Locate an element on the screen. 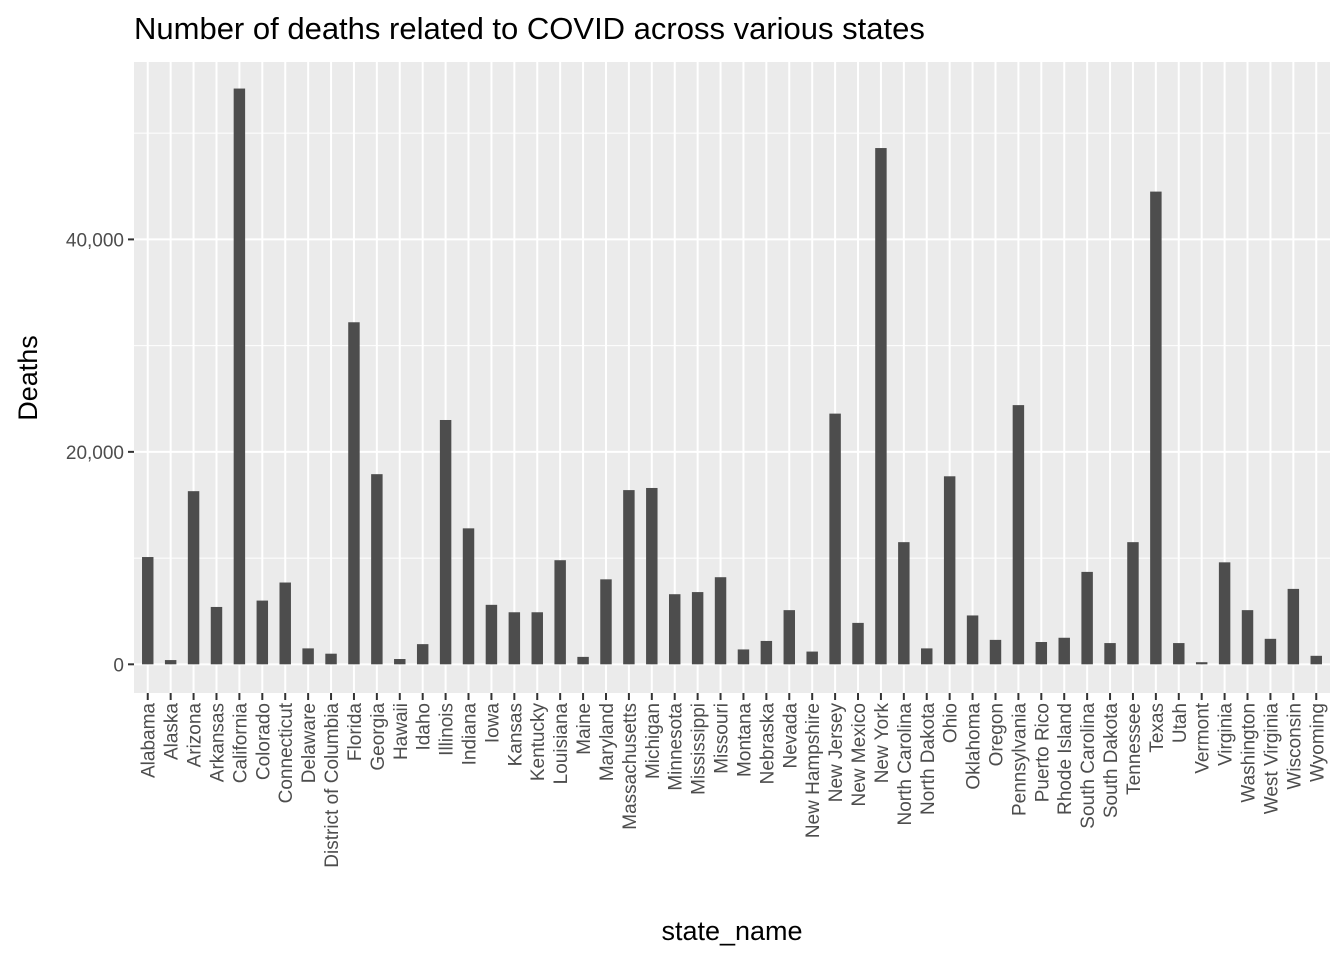 The height and width of the screenshot is (960, 1344). x-tick-label: Mississippi is located at coordinates (699, 749).